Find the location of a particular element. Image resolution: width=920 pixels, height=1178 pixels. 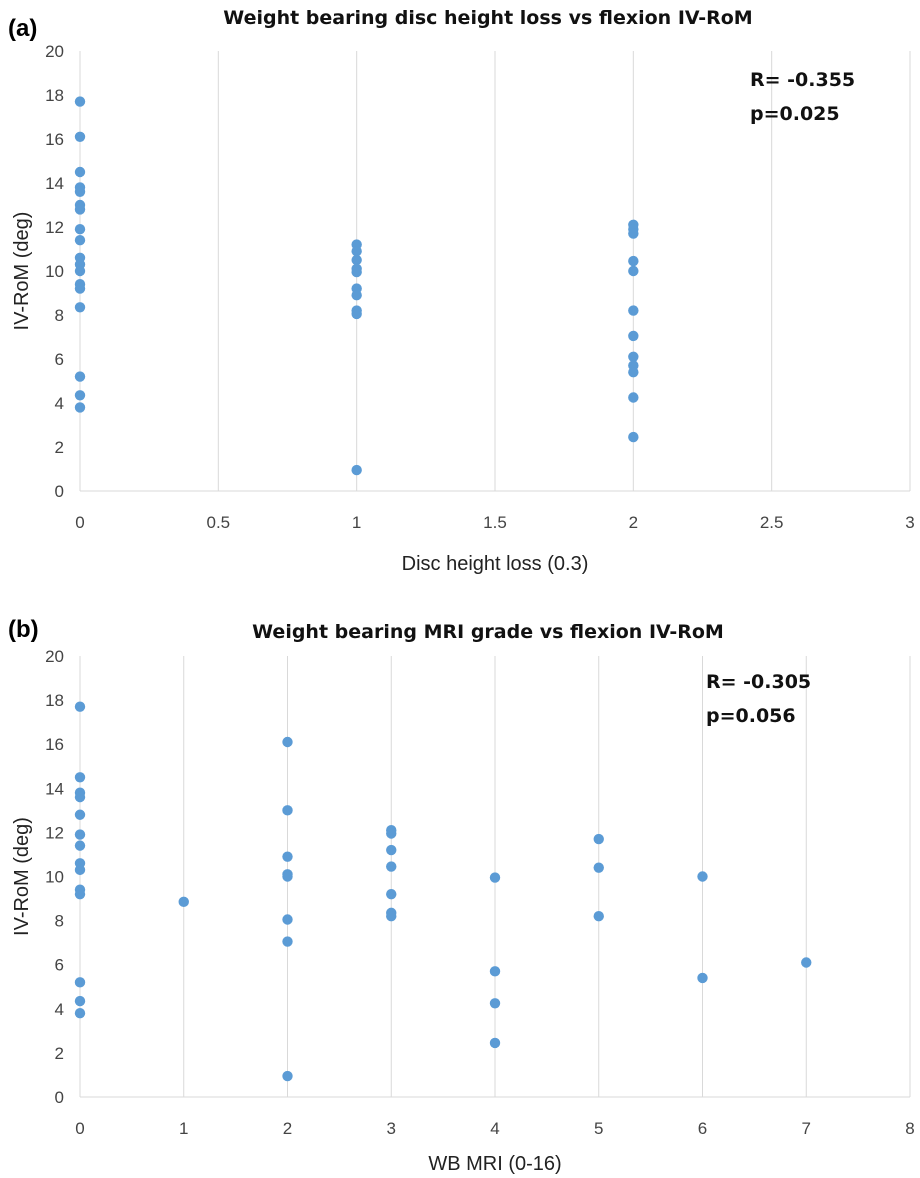

correlation-r-text: R= -0.305 is located at coordinates (758, 682).